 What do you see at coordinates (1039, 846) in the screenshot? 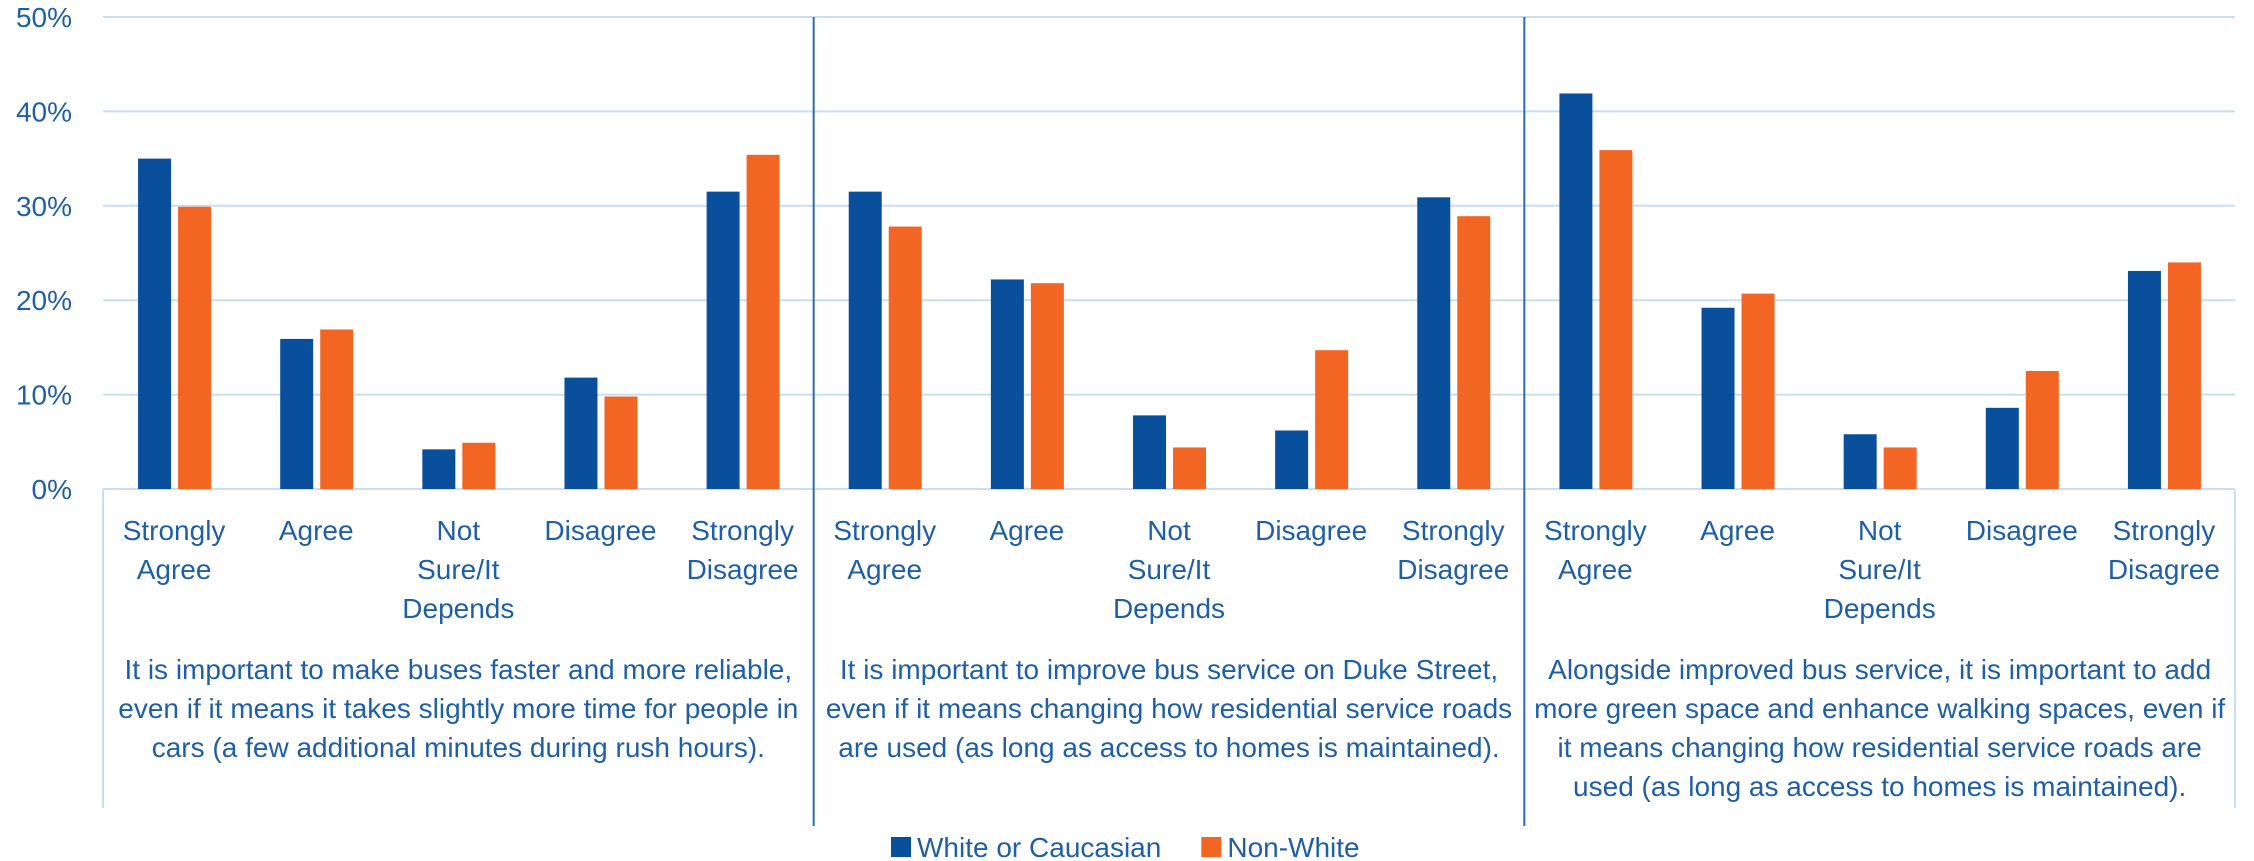
I see `legend-label: White or Caucasian` at bounding box center [1039, 846].